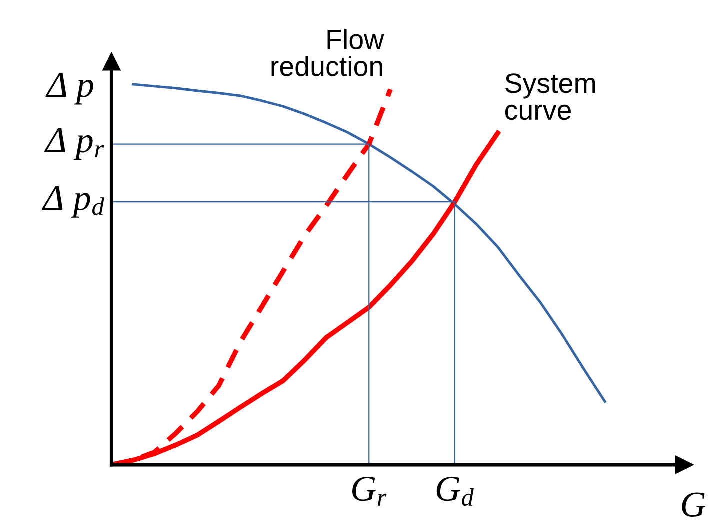  I want to click on x-axis-title: G, so click(694, 504).